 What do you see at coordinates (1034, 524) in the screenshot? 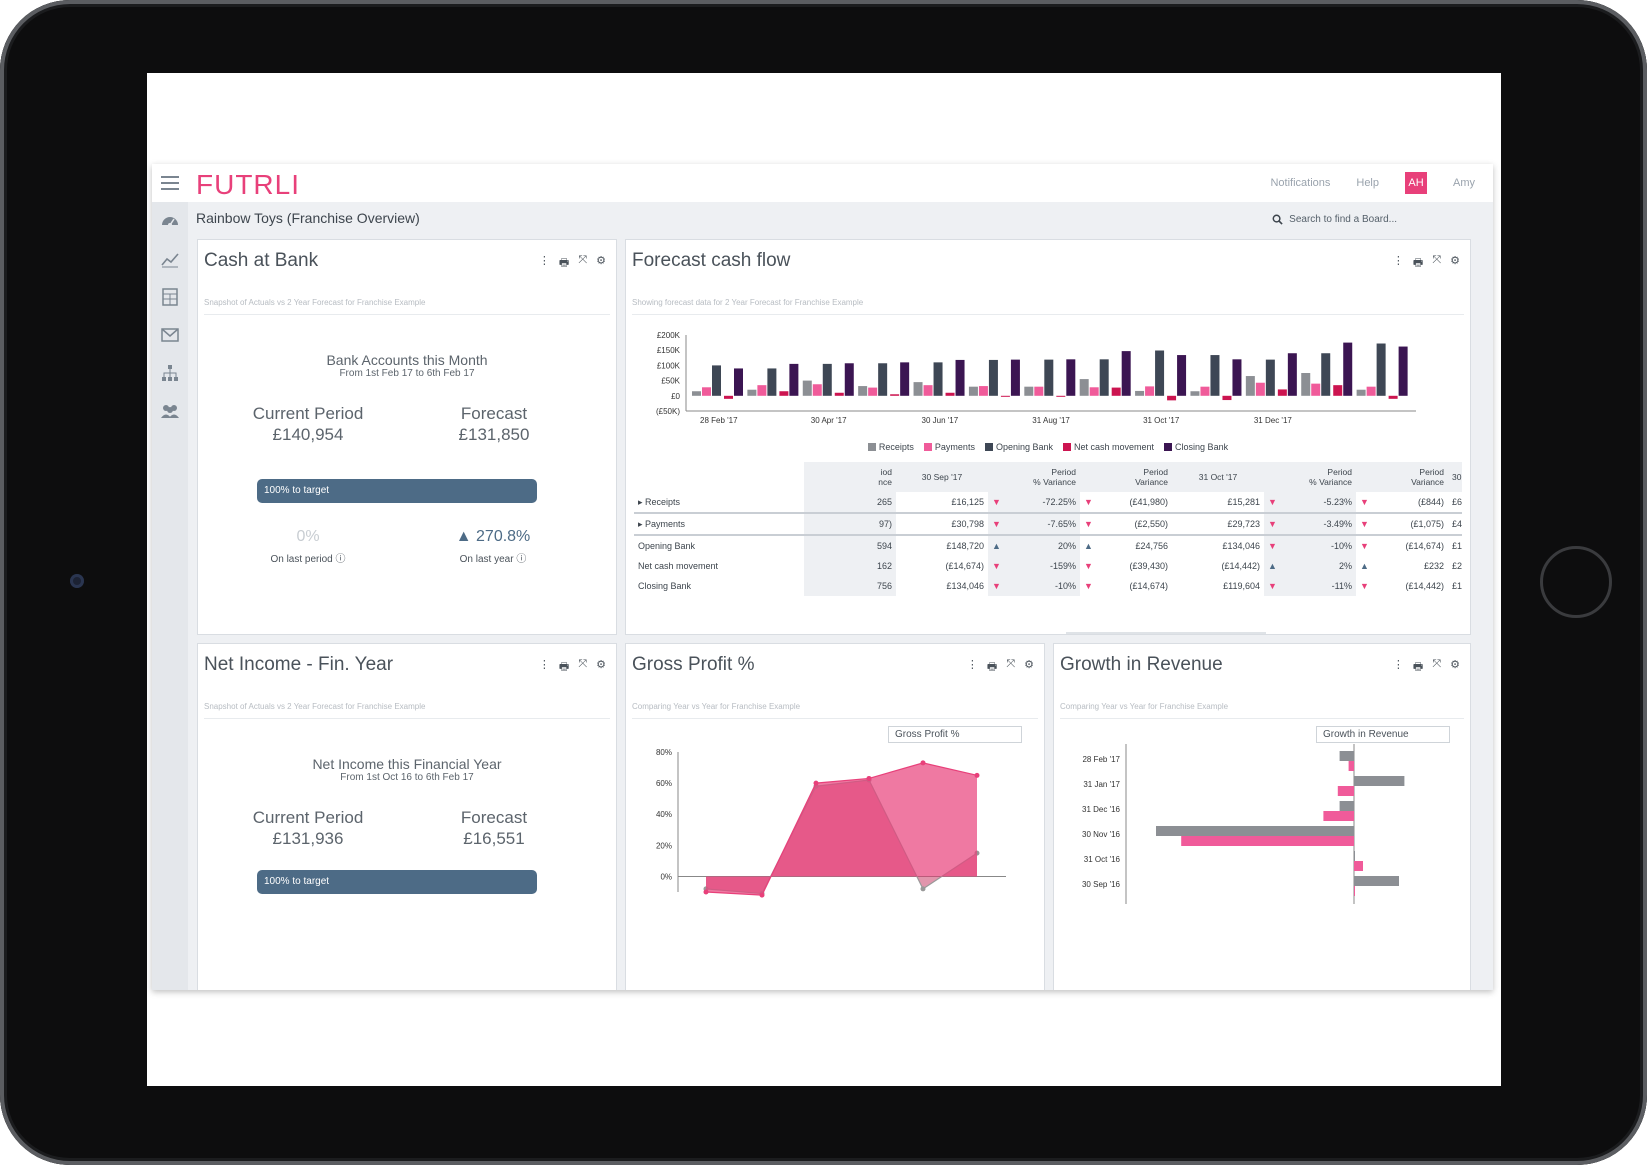
I see `table-cell: ▼ -7.65%` at bounding box center [1034, 524].